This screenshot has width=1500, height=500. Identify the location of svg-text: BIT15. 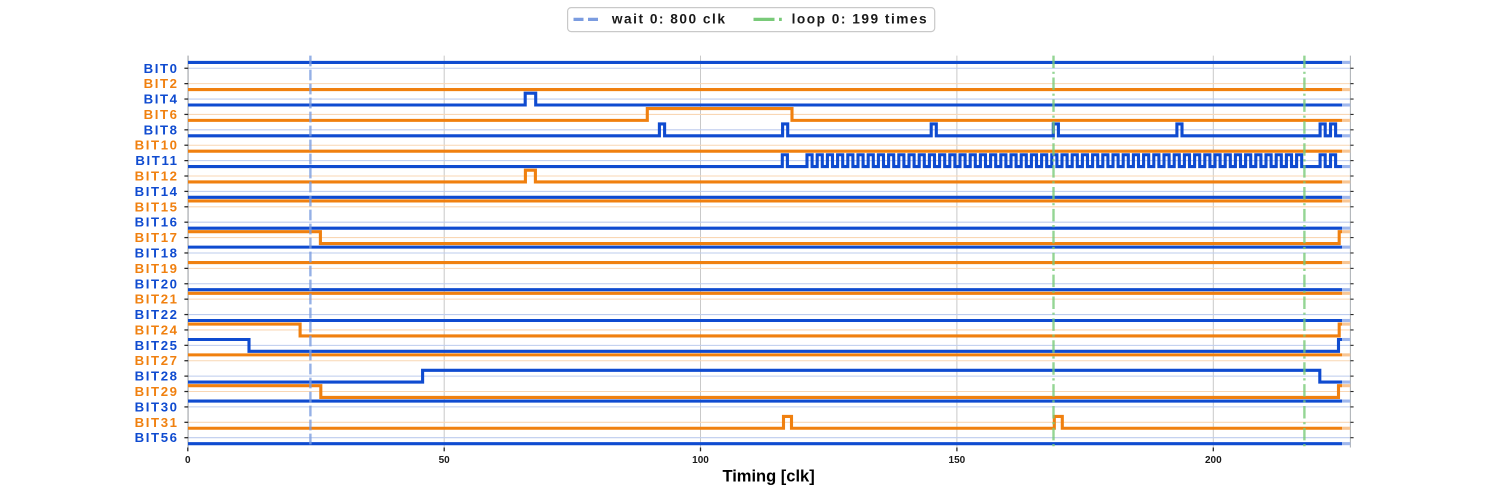
(157, 206).